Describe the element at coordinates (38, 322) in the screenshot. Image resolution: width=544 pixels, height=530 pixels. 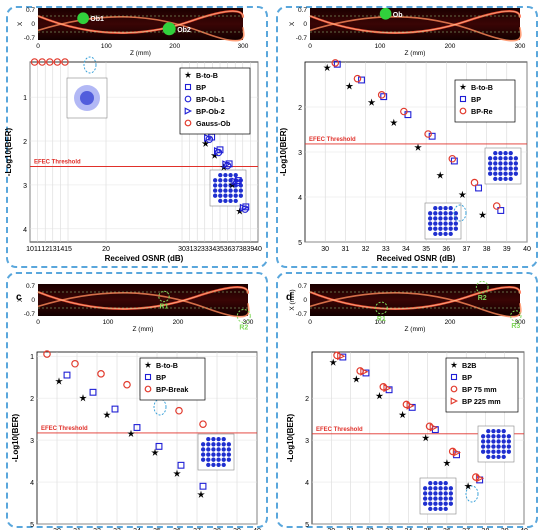
I see `panel-c-inset-xtick: 0` at that location.